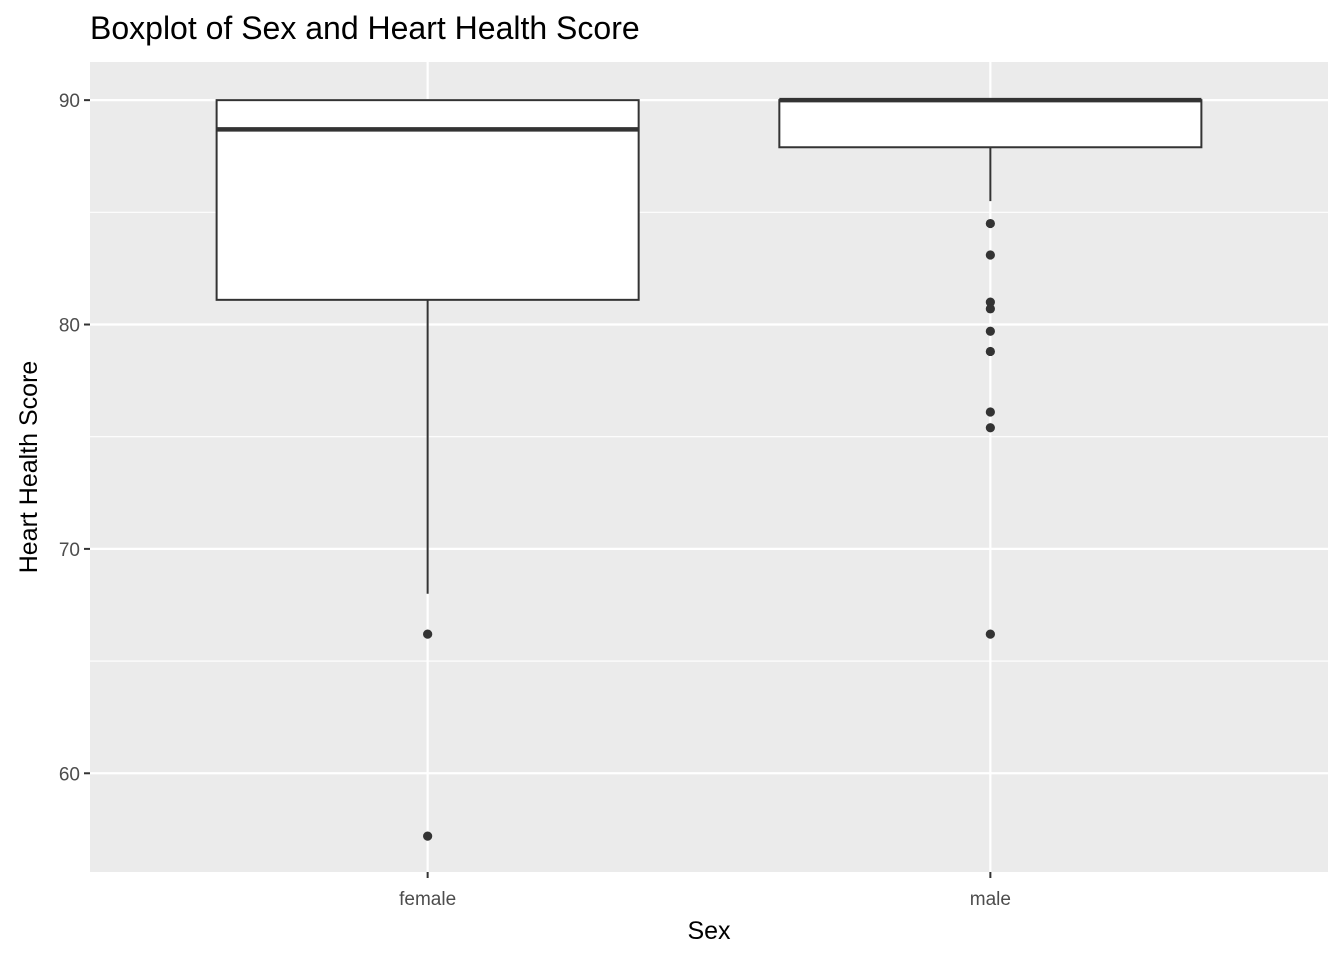 The image size is (1344, 960). I want to click on x-tick-label: female, so click(427, 899).